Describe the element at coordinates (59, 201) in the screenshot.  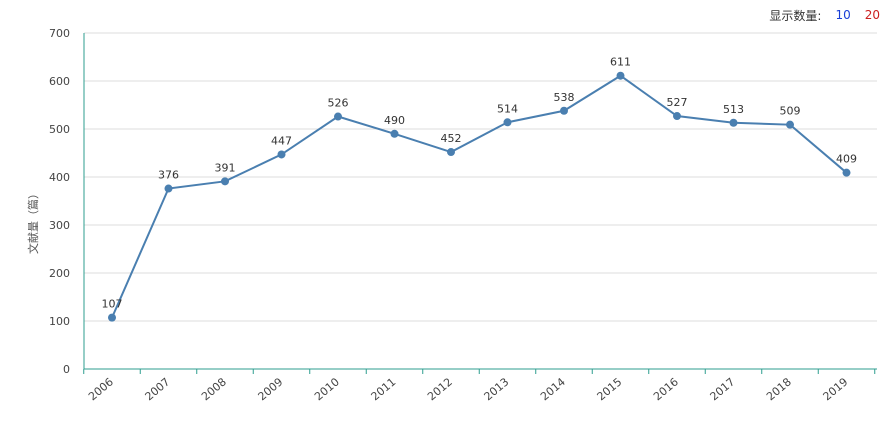
I see `y-axis-ticks: 0 100 200 300 400 500 600 700` at that location.